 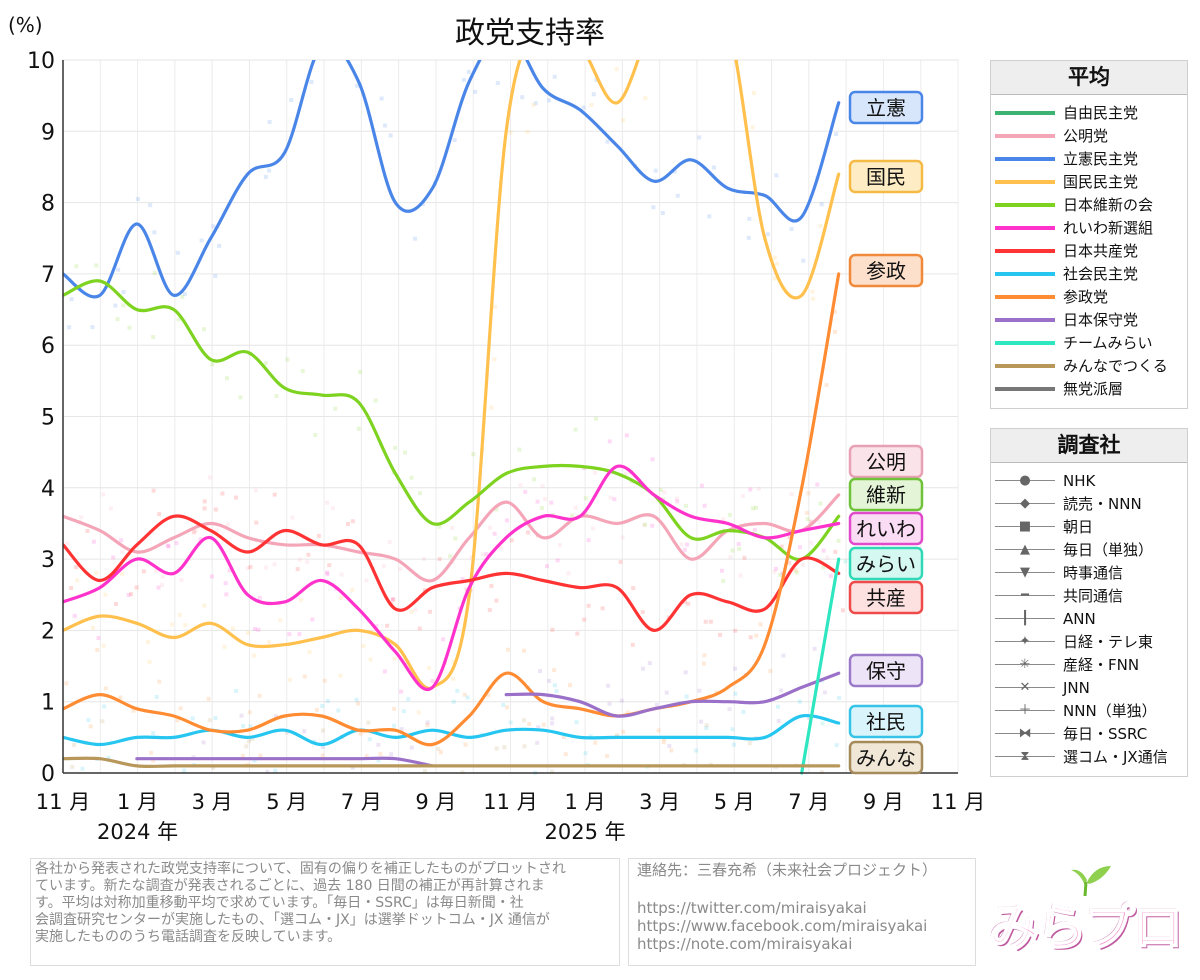 What do you see at coordinates (585, 802) in the screenshot?
I see `x-tick-label: 1 月` at bounding box center [585, 802].